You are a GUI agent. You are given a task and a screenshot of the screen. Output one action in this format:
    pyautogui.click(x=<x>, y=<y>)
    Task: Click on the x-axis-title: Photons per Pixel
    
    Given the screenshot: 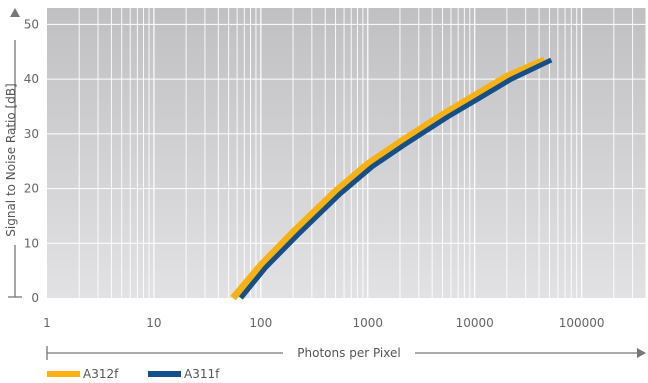 What is the action you would take?
    pyautogui.click(x=348, y=353)
    